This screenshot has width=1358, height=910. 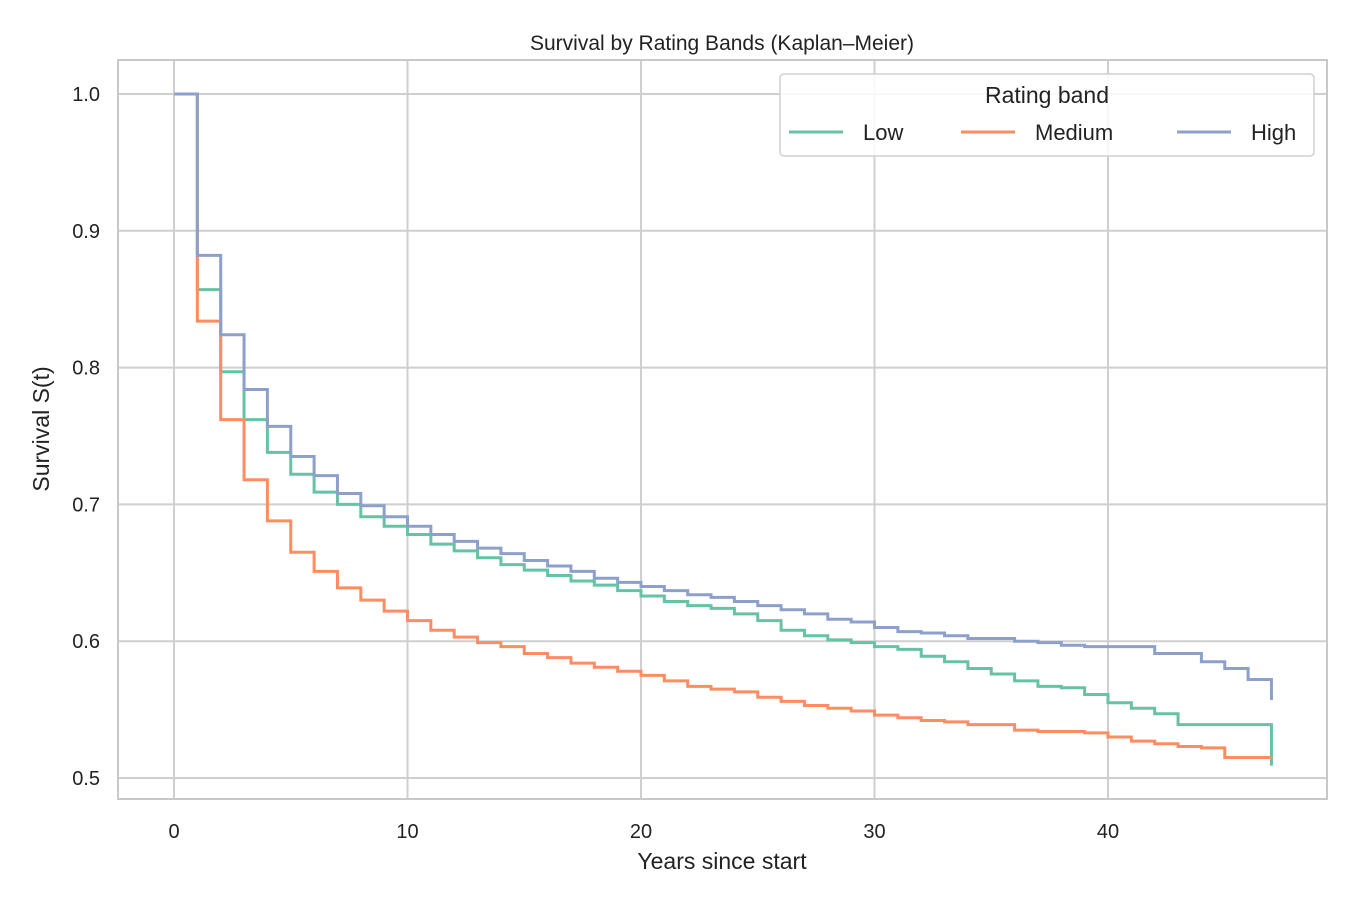 I want to click on legend-label-low: Low, so click(x=883, y=132).